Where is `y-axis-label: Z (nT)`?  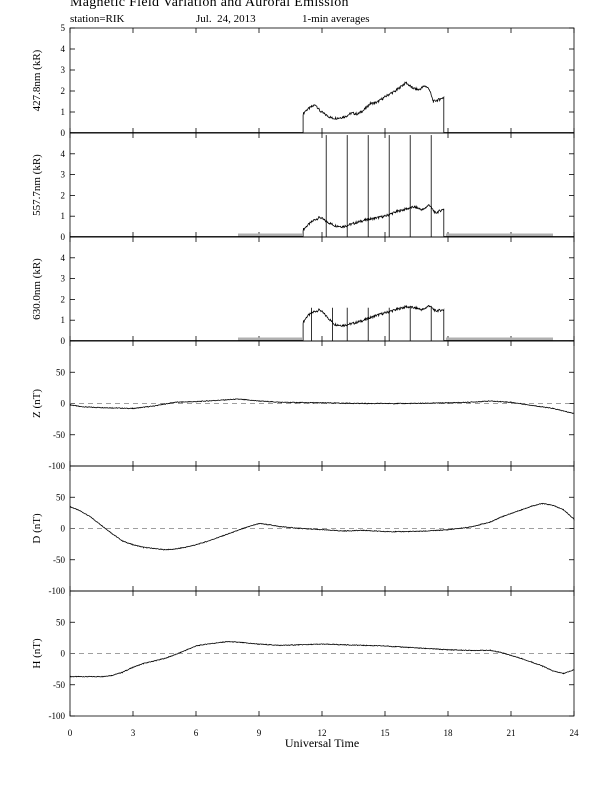
y-axis-label: Z (nT) is located at coordinates (37, 403).